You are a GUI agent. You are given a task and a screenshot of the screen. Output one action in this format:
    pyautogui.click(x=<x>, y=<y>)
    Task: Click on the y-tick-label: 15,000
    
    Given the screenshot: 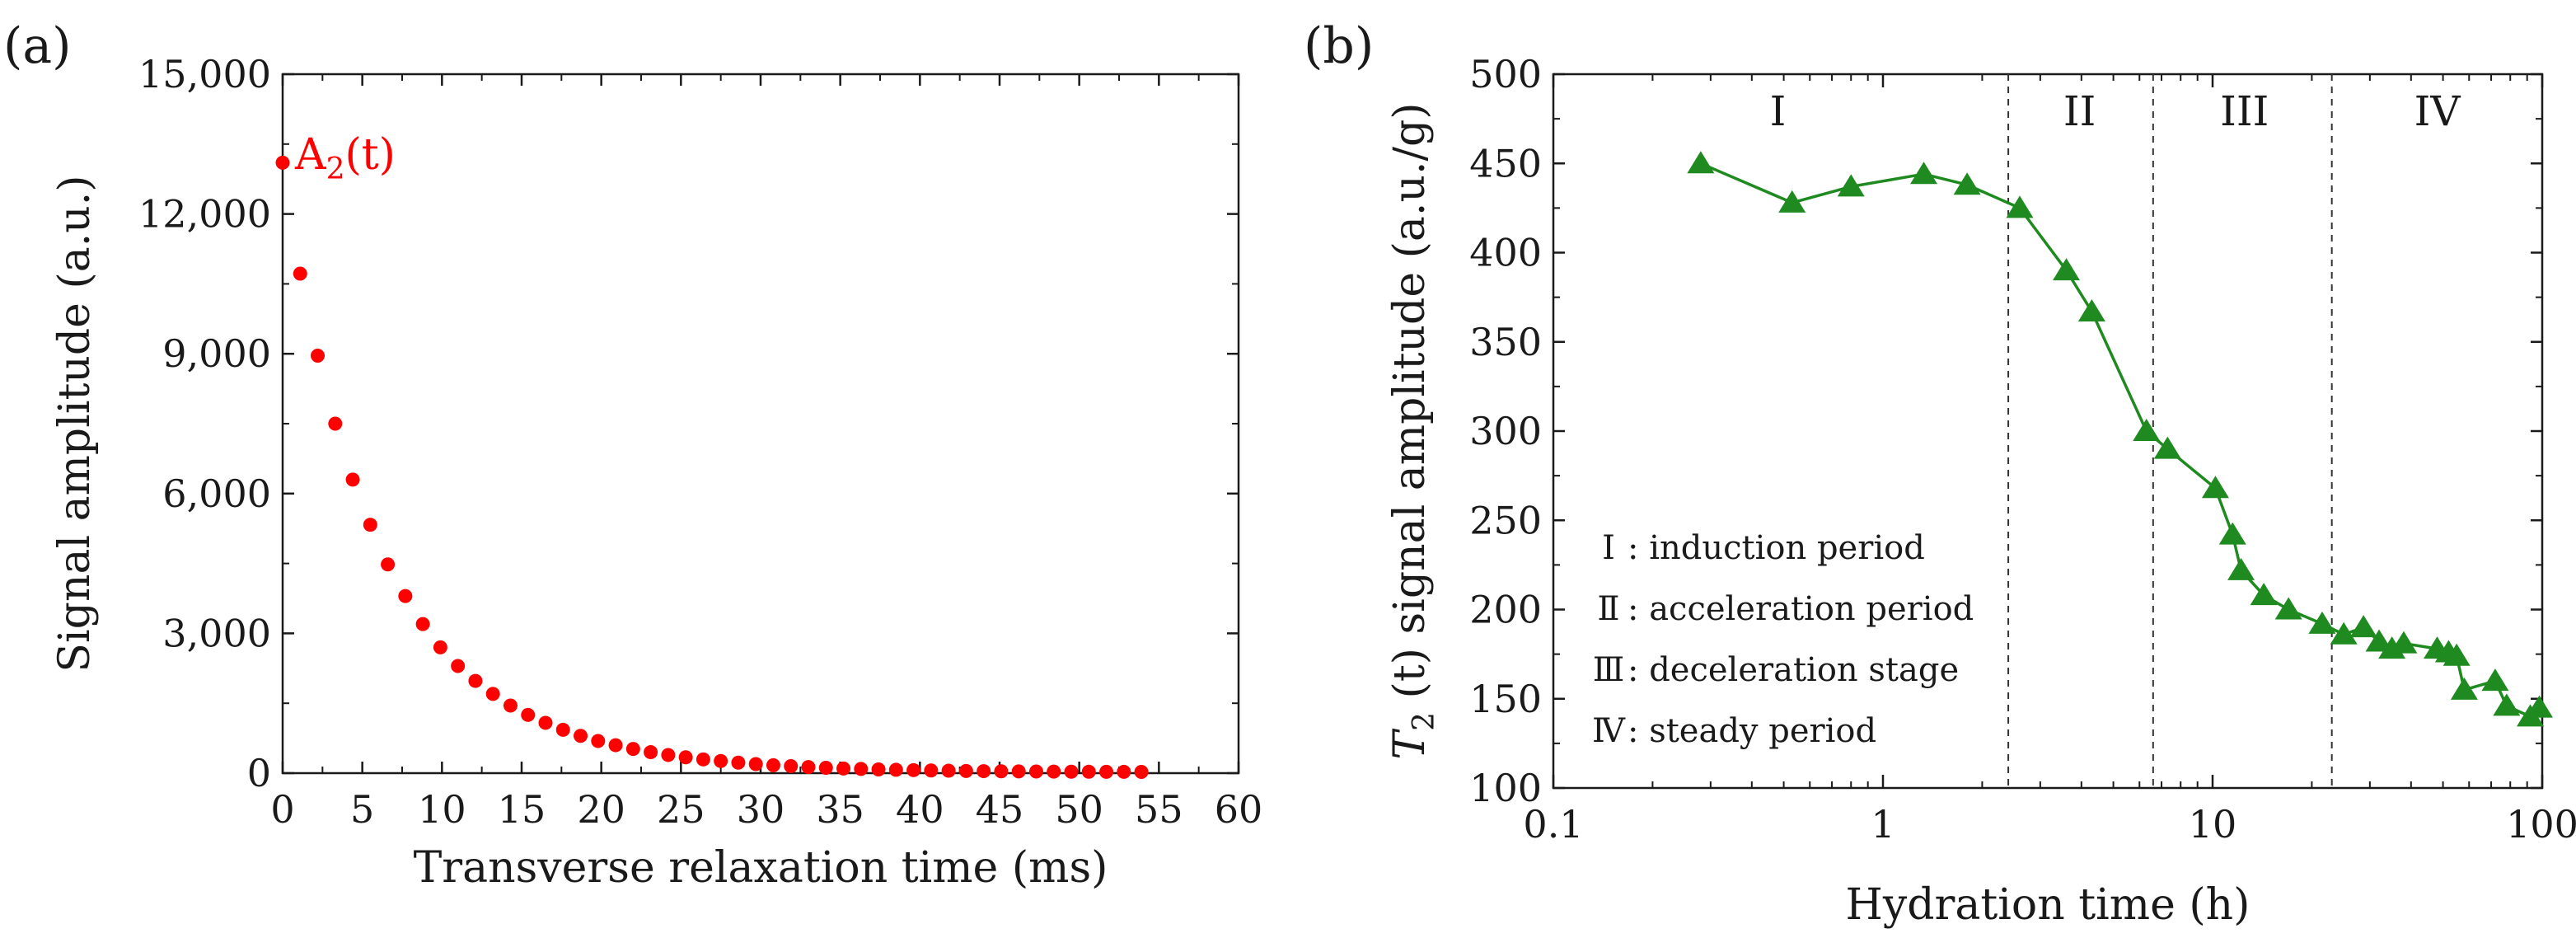 What is the action you would take?
    pyautogui.click(x=204, y=74)
    